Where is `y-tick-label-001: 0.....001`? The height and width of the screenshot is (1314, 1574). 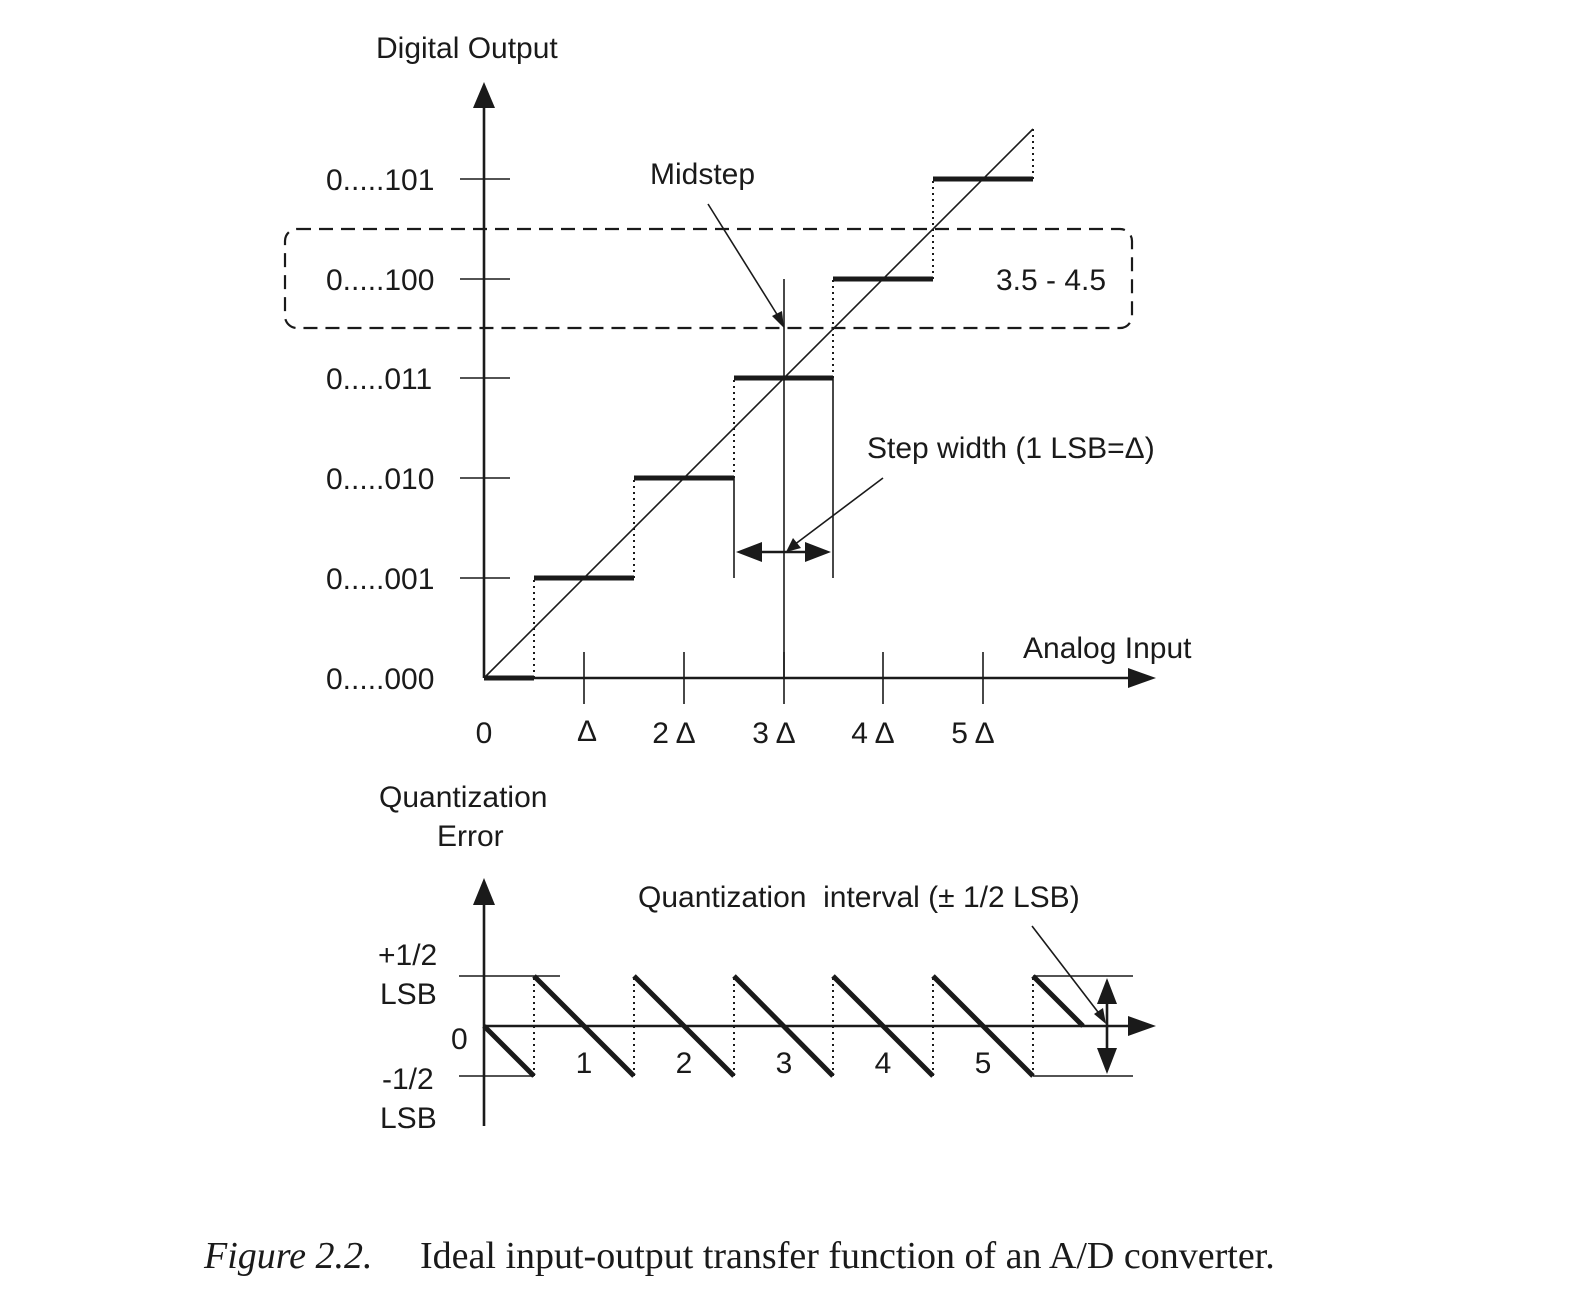 y-tick-label-001: 0.....001 is located at coordinates (380, 579).